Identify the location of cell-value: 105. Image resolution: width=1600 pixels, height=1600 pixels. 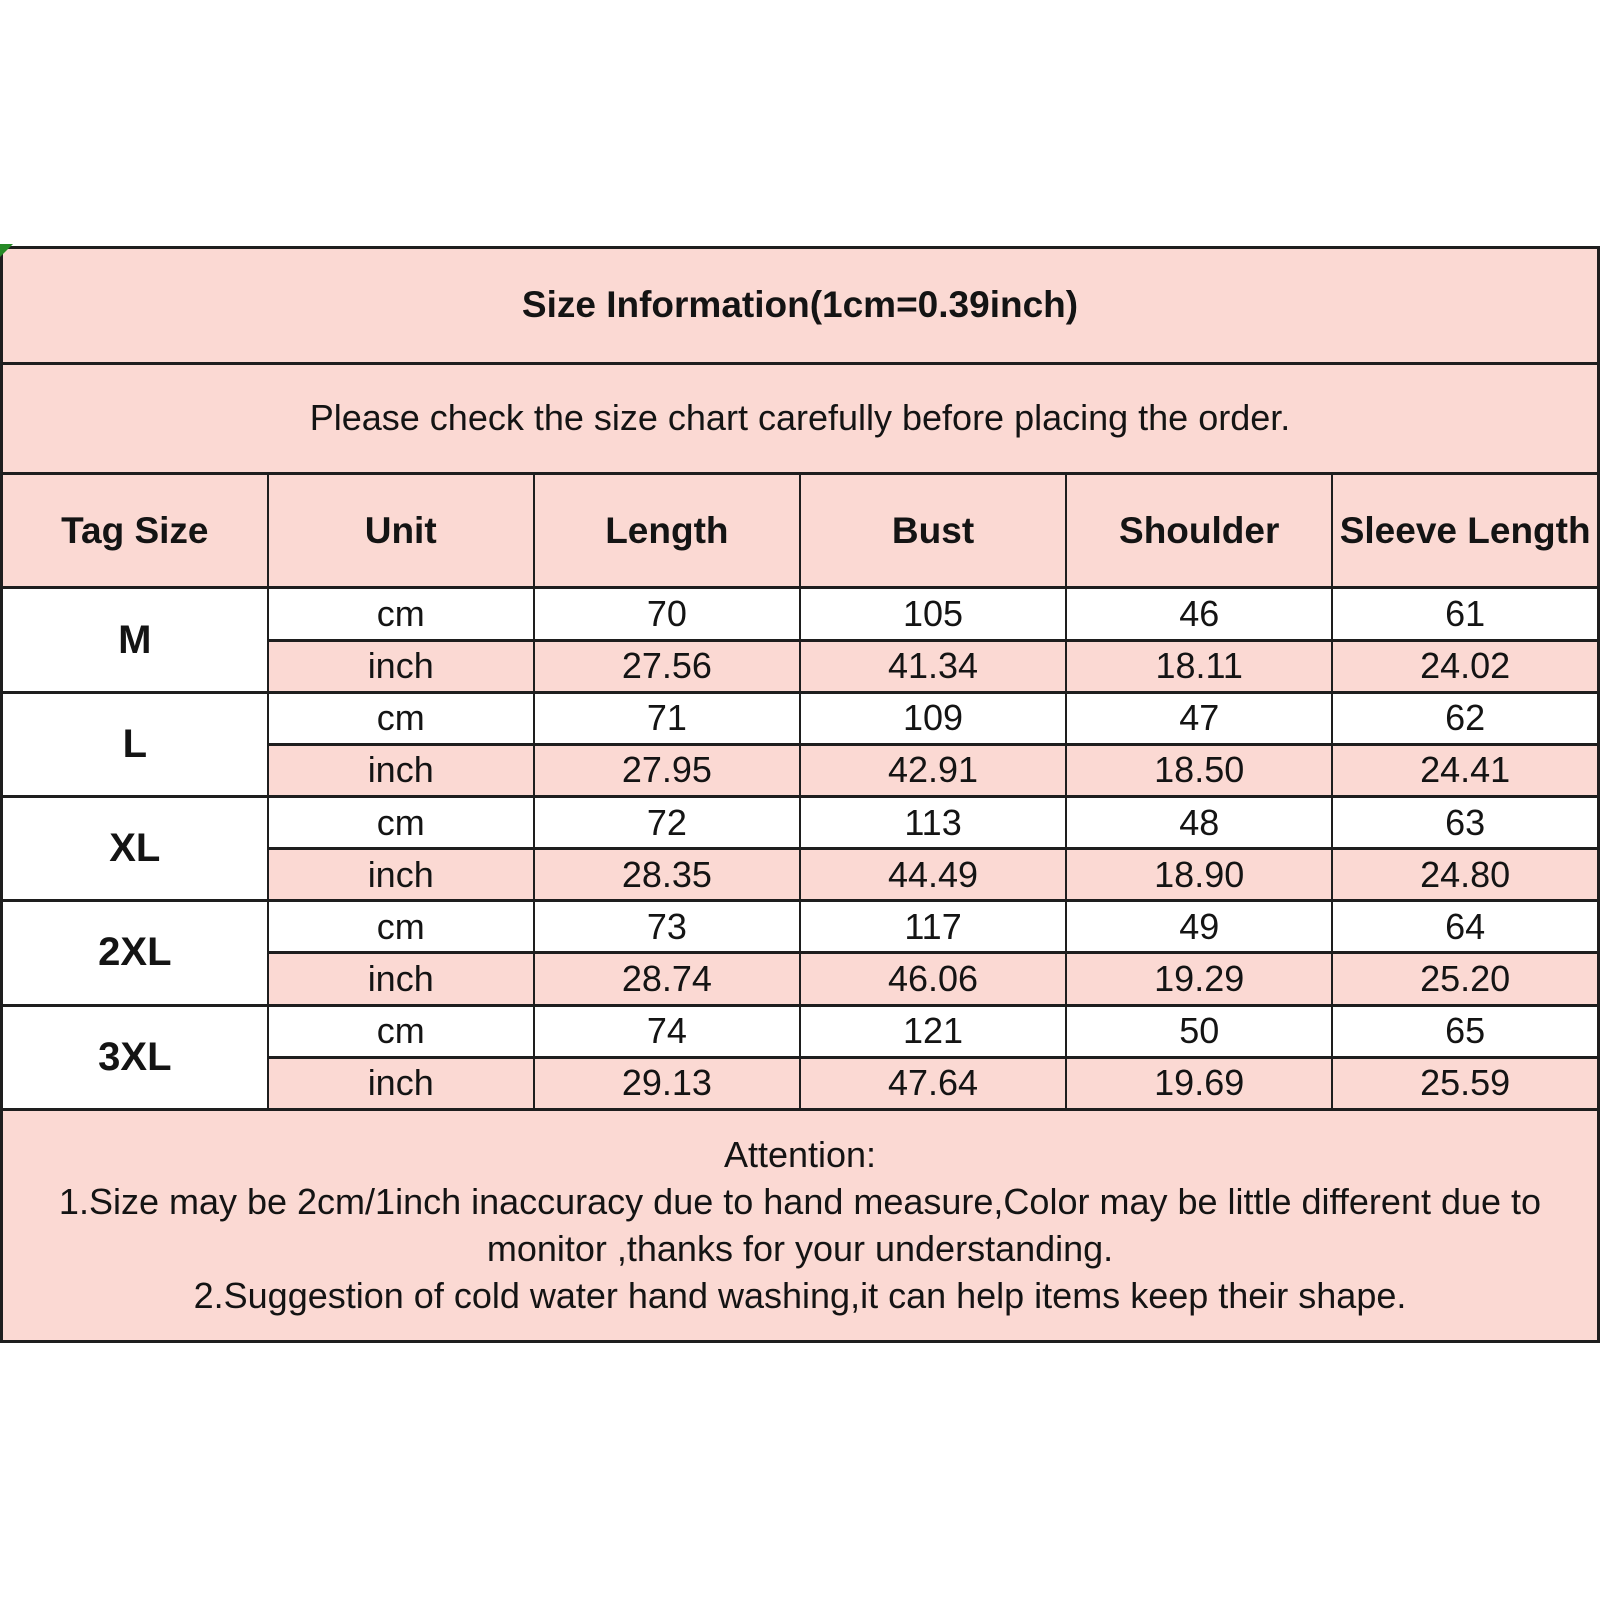
(933, 614).